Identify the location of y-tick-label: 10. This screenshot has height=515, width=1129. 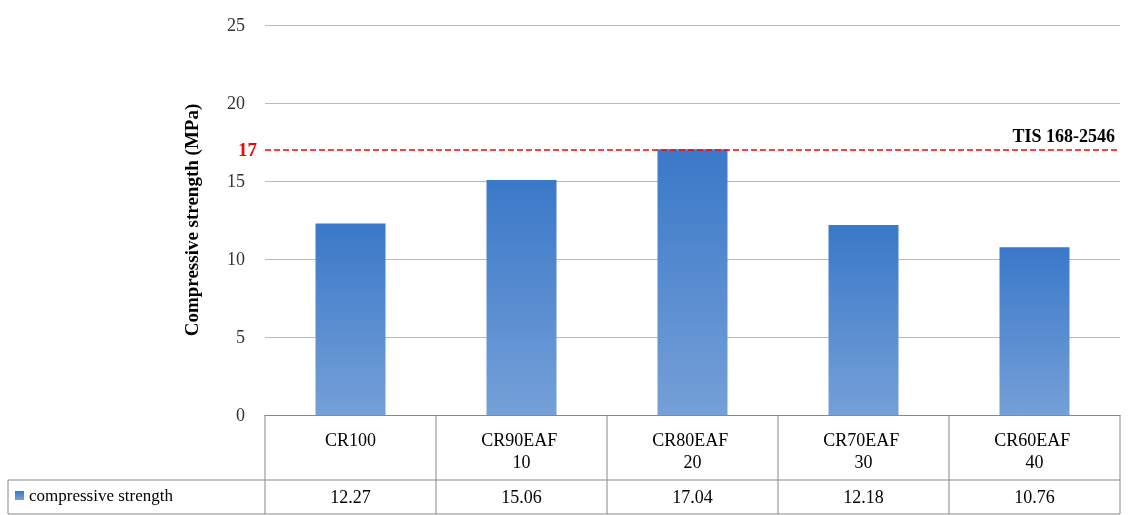
(236, 259).